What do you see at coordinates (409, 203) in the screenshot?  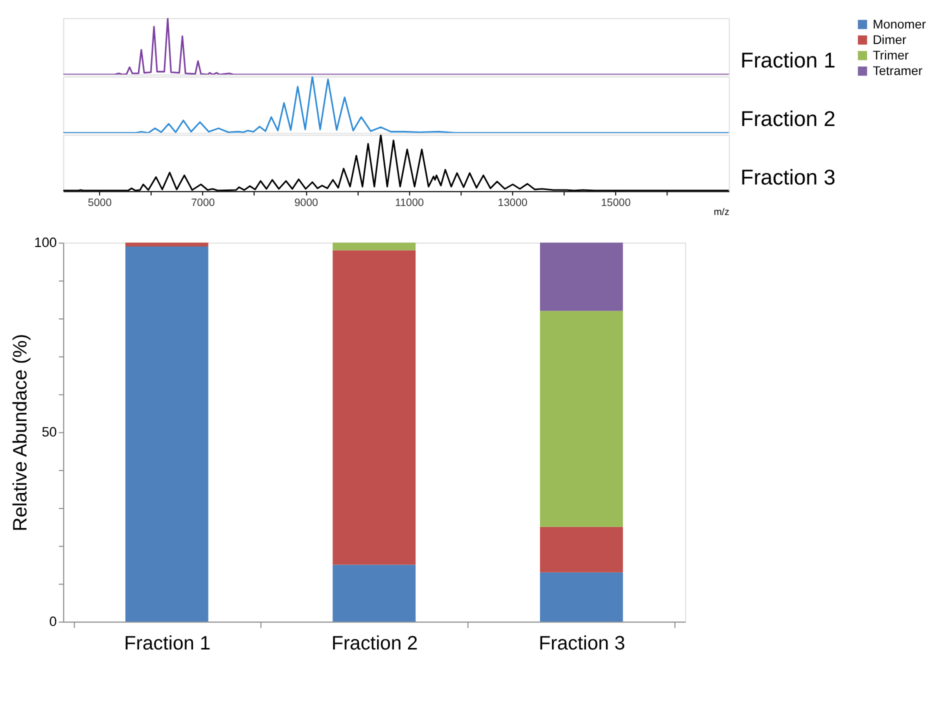 I see `x-tick-label: 11000` at bounding box center [409, 203].